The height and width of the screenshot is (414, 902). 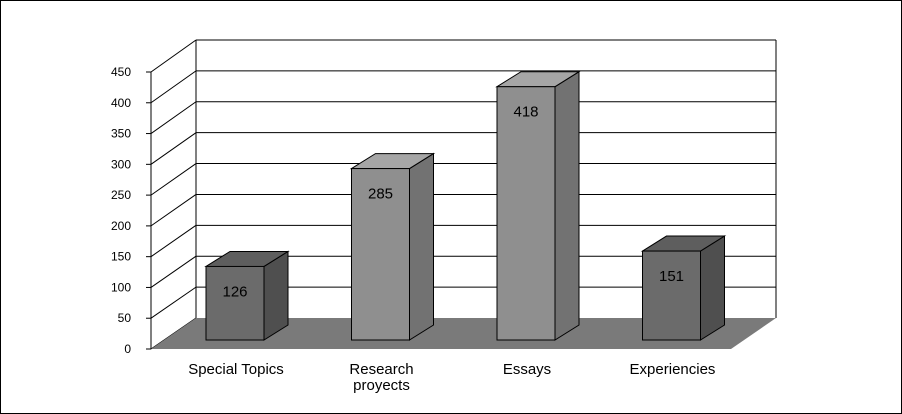 I want to click on y-tick-label: 50, so click(x=125, y=318).